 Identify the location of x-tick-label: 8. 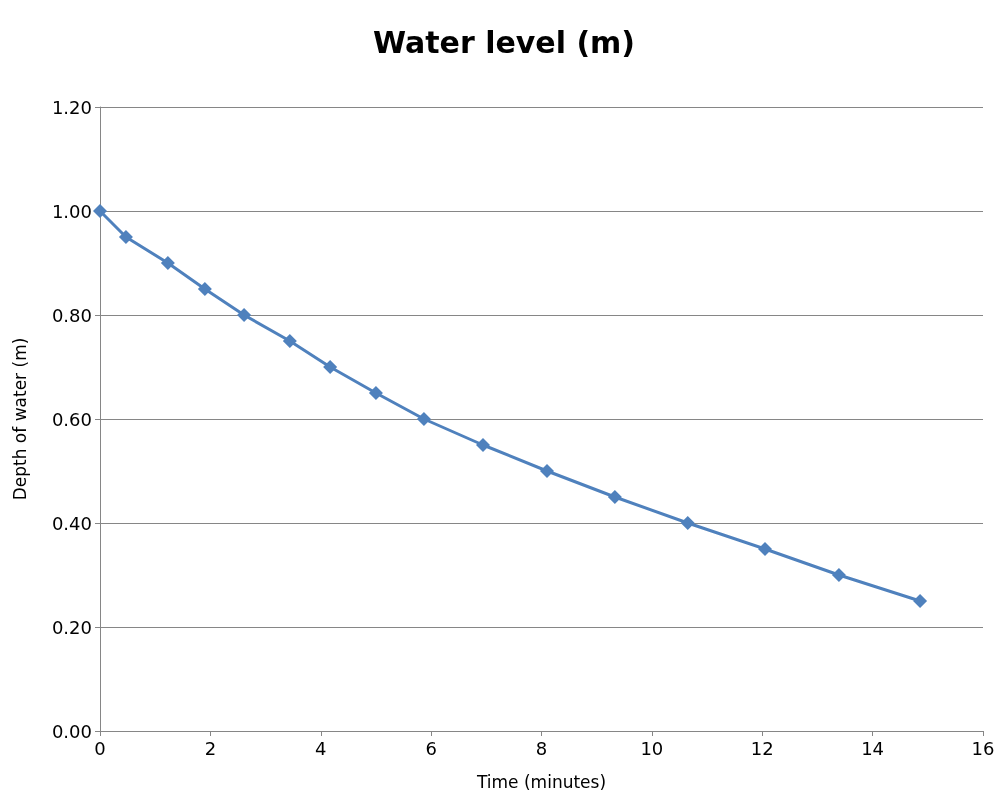
(541, 748).